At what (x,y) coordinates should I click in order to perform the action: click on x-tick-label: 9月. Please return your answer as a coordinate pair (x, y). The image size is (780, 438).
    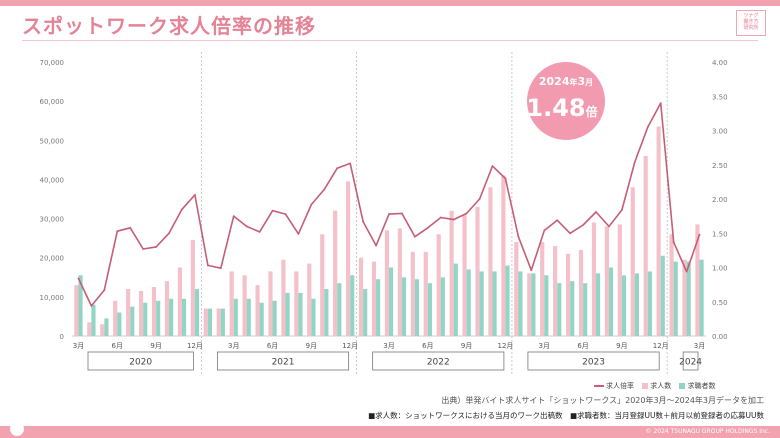
    Looking at the image, I should click on (155, 346).